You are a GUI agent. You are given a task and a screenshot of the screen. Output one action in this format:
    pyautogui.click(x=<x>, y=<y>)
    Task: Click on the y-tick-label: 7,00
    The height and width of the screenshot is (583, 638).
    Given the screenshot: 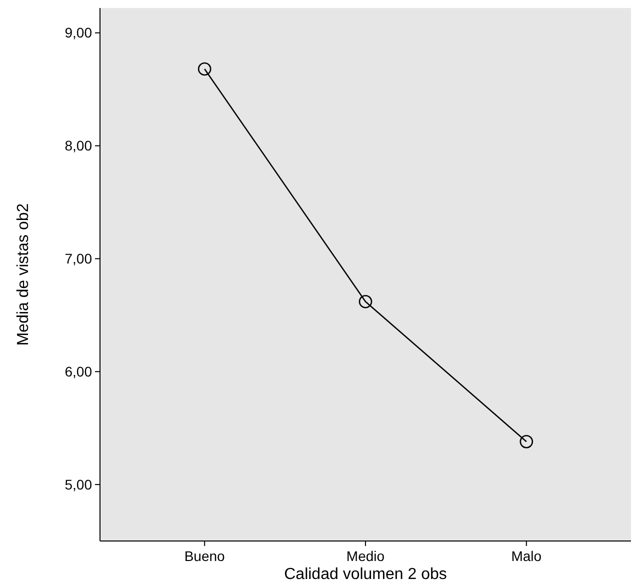 What is the action you would take?
    pyautogui.click(x=78, y=258)
    